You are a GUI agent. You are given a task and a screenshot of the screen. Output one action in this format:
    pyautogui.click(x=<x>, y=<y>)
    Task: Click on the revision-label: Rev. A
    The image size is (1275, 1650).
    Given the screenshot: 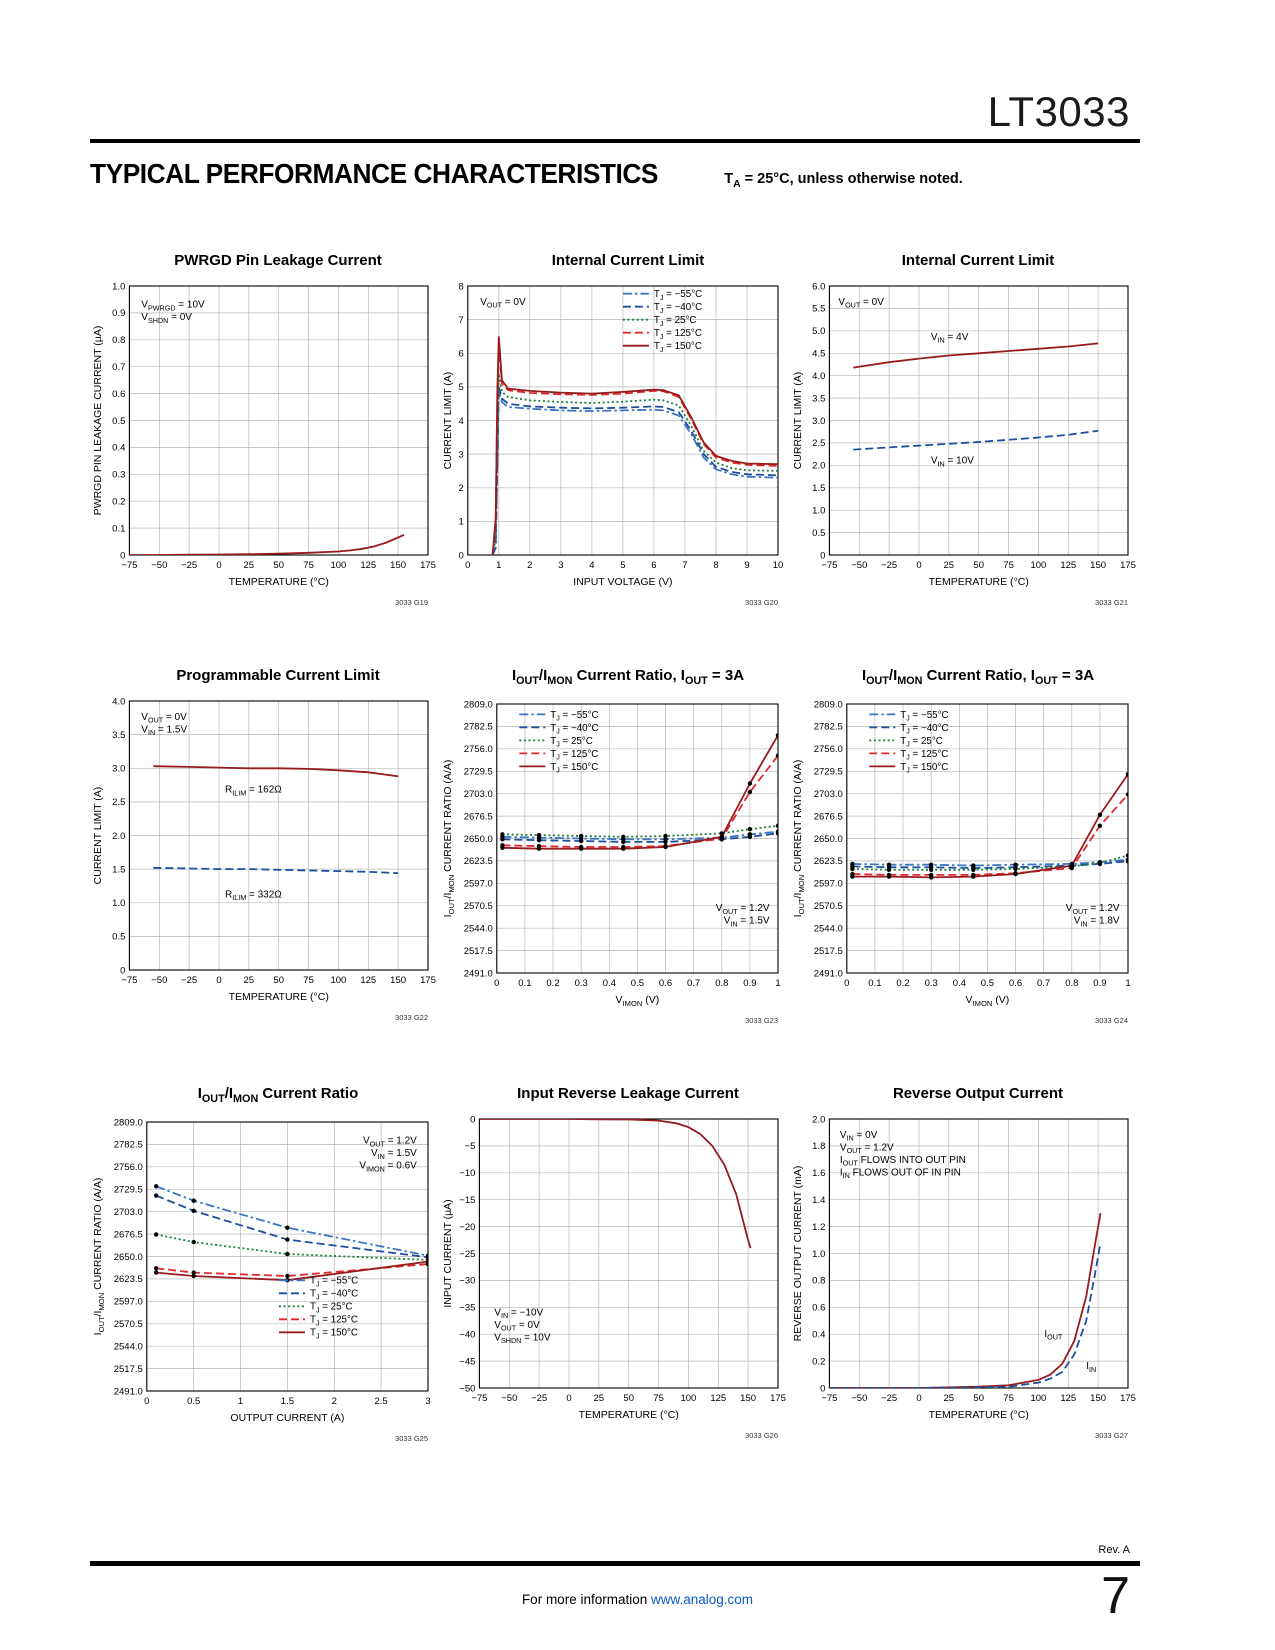 What is the action you would take?
    pyautogui.click(x=1114, y=1550)
    